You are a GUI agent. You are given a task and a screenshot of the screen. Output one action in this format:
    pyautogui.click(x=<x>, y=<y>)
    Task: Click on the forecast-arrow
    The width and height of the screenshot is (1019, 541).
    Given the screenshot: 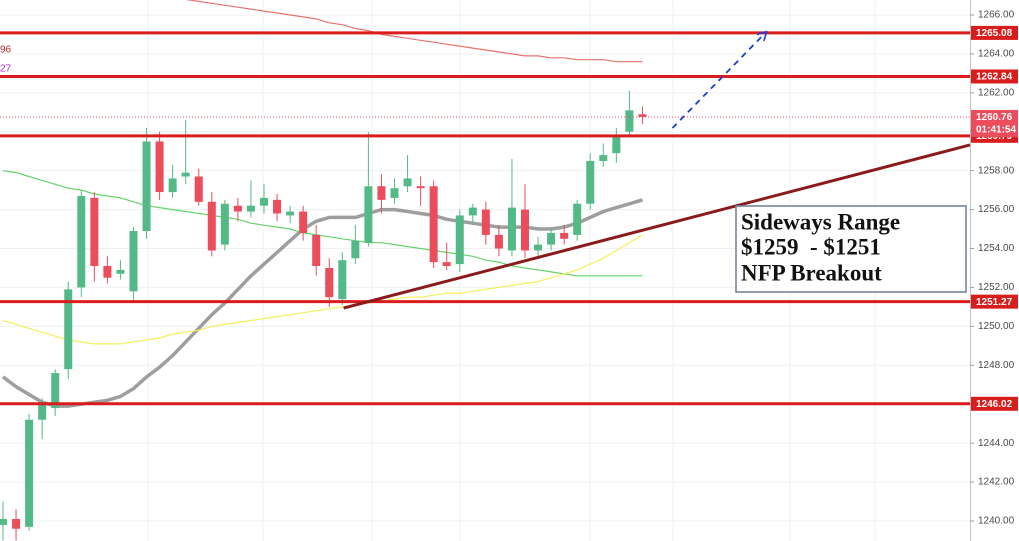 What is the action you would take?
    pyautogui.click(x=718, y=81)
    